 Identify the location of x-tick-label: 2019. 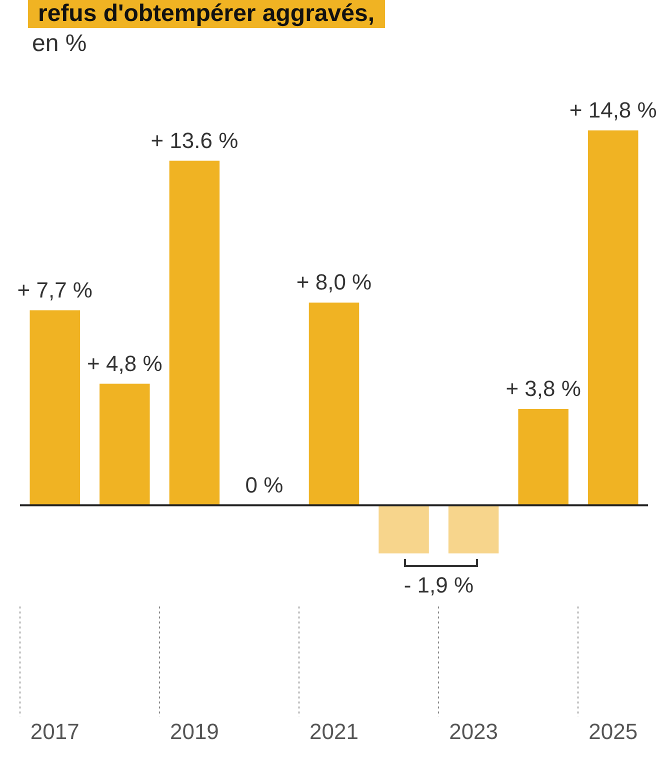
(194, 731).